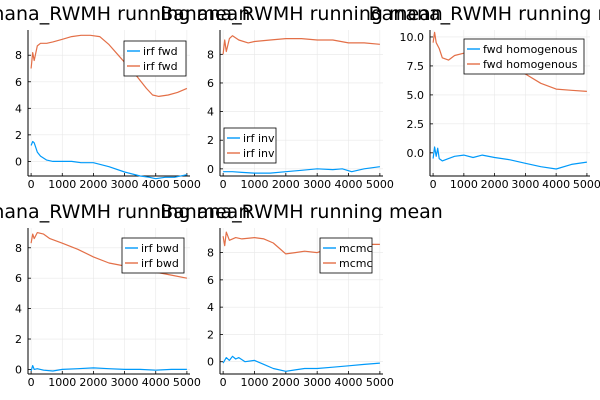  I want to click on legend: irf bwd irf bwd, so click(153, 255).